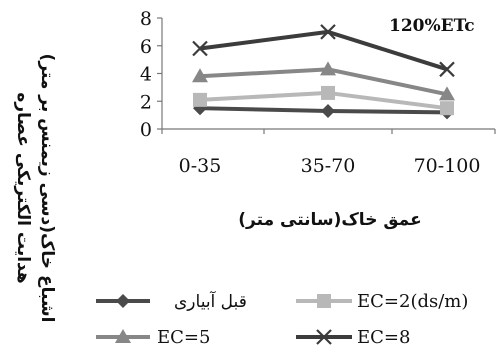  What do you see at coordinates (210, 301) in the screenshot?
I see `legend-label-0: قبل آبیاری` at bounding box center [210, 301].